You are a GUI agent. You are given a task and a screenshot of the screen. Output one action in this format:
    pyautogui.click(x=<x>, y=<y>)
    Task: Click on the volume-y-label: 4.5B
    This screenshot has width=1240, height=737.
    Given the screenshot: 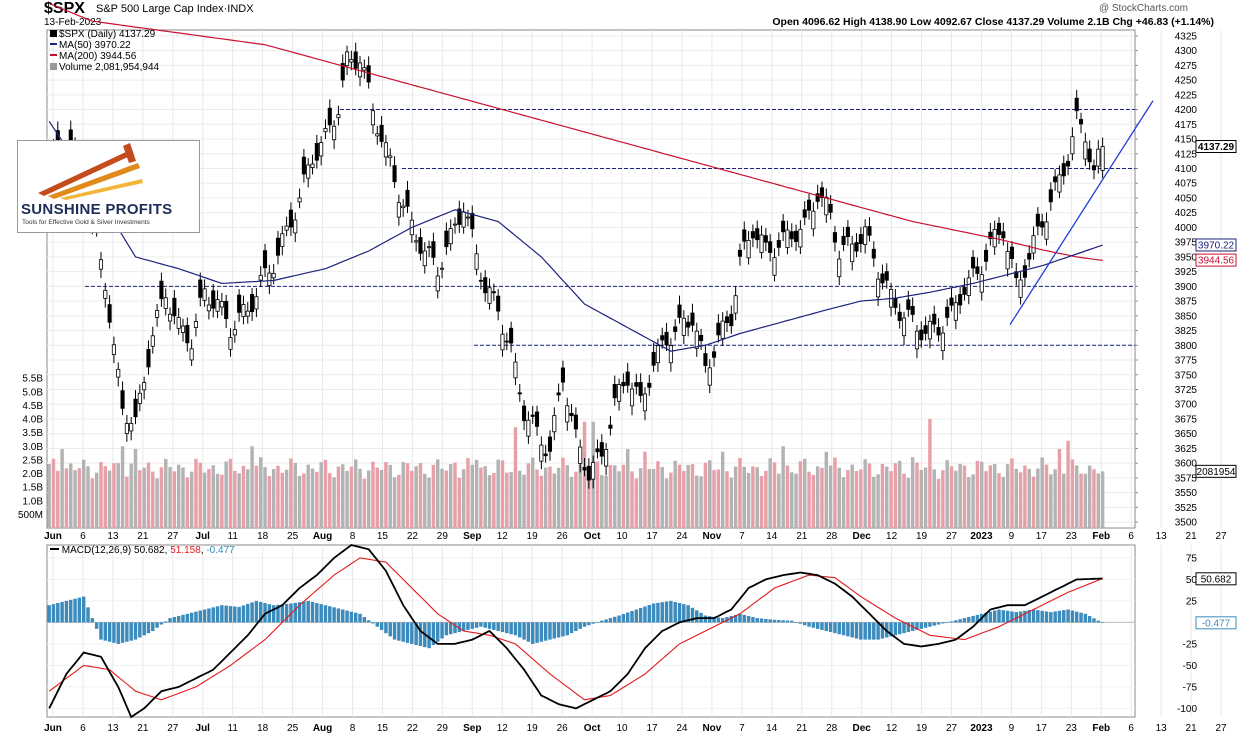 What is the action you would take?
    pyautogui.click(x=32, y=406)
    